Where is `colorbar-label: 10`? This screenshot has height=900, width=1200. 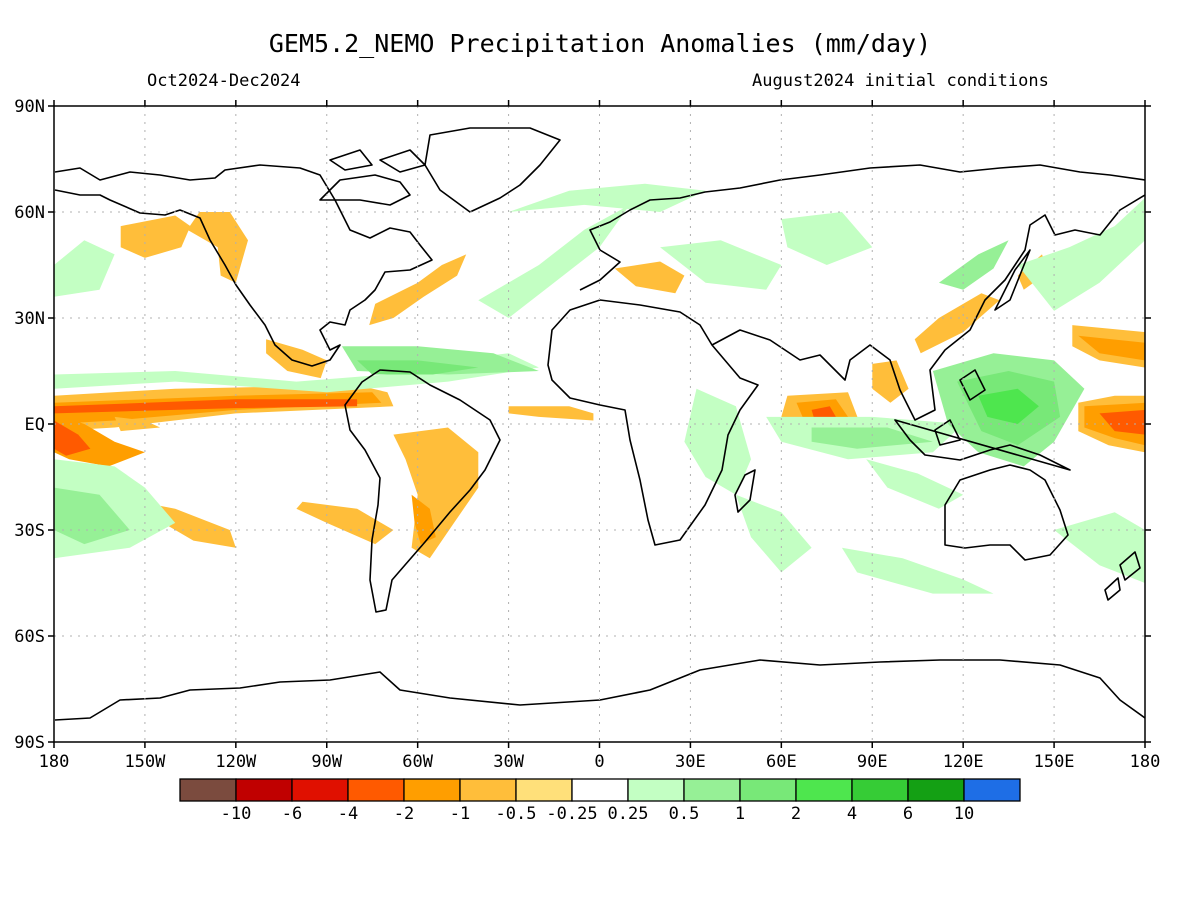
colorbar-label: 10 is located at coordinates (964, 814).